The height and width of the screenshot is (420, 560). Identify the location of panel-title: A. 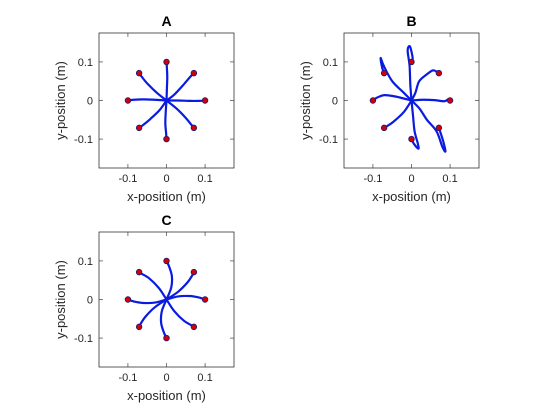
(166, 21).